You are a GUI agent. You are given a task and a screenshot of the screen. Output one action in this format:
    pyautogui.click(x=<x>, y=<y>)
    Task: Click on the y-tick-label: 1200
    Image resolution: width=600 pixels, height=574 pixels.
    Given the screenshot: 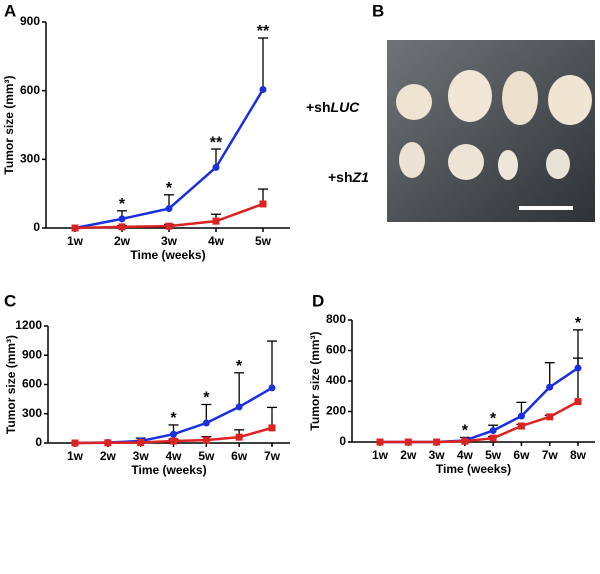 What is the action you would take?
    pyautogui.click(x=28, y=325)
    